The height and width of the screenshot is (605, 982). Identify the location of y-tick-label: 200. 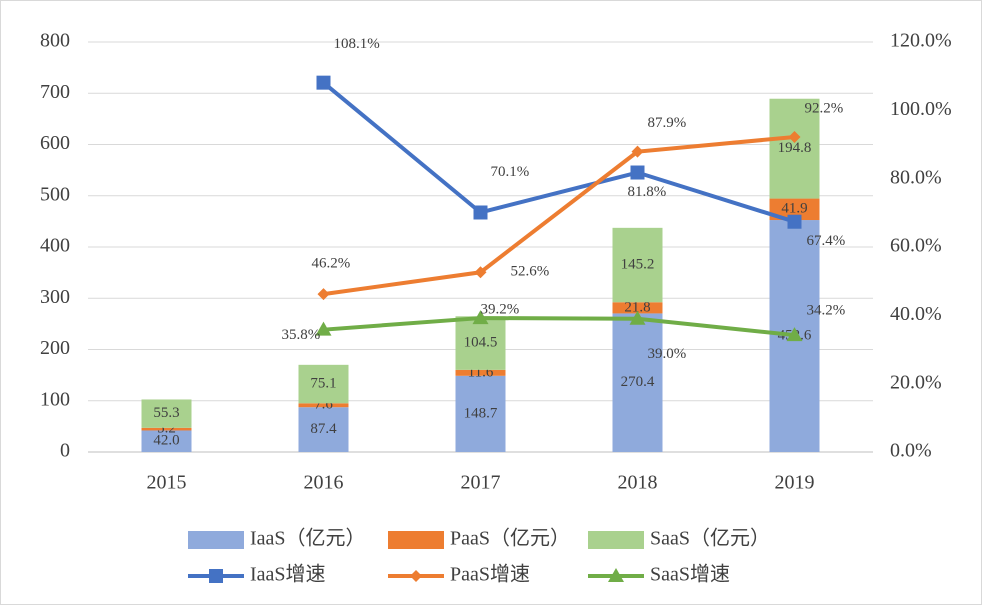
(55, 348).